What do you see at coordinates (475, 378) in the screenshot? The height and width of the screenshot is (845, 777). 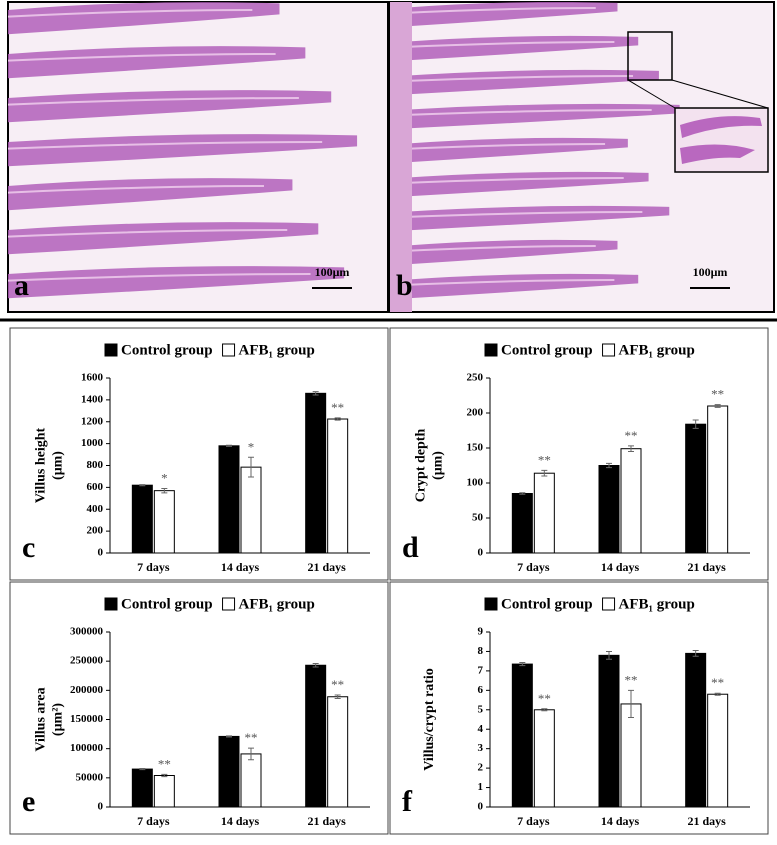 I see `y-tick-label: 250` at bounding box center [475, 378].